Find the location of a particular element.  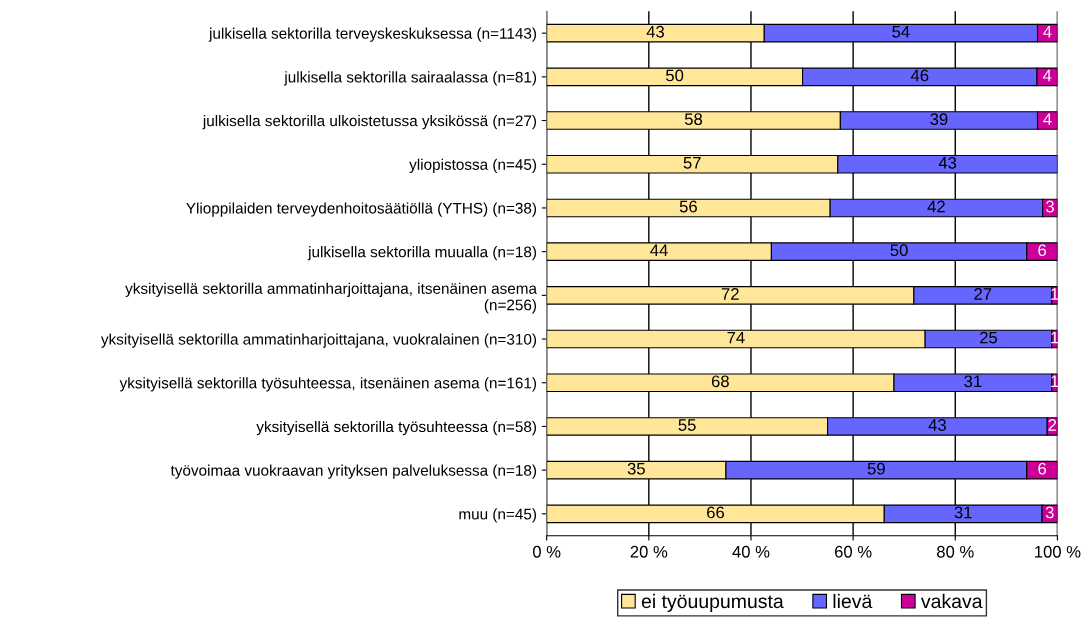

y-tick-label: yksityisellä sektorilla työsuhteessa, itsenäinen asema (n=161) is located at coordinates (328, 384).